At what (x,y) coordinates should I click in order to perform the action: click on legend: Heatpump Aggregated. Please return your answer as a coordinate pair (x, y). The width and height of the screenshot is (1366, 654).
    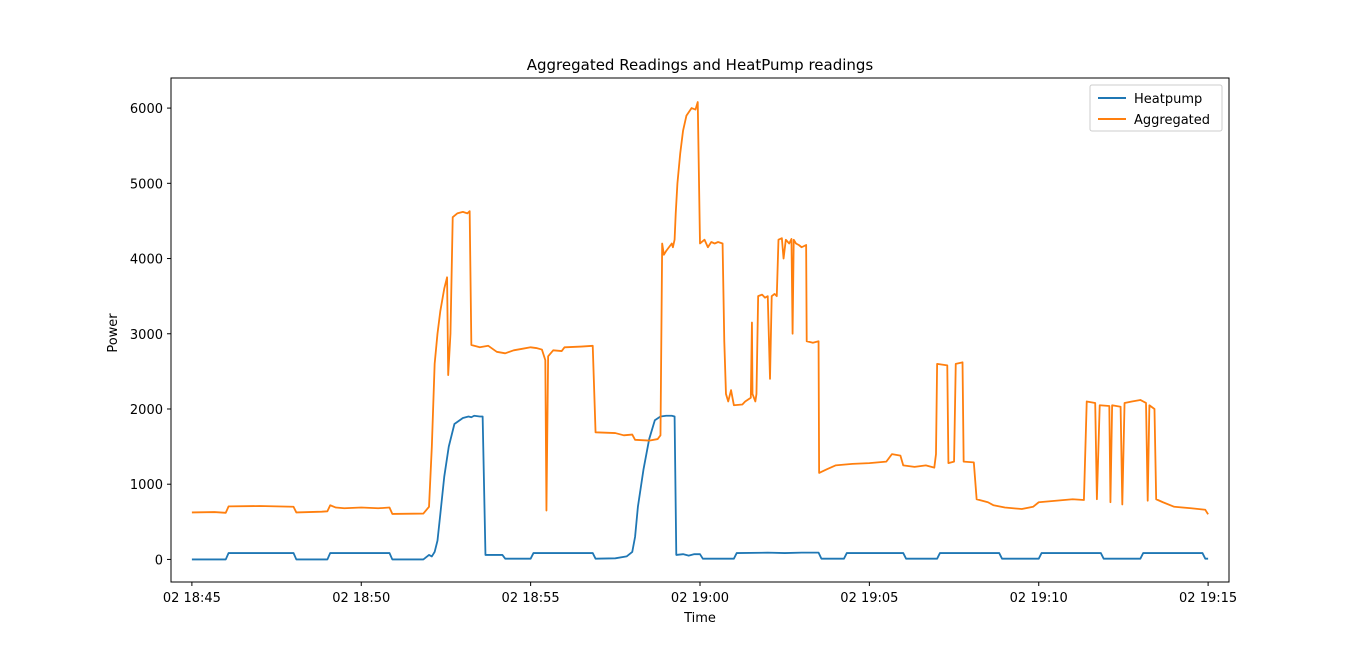
    Looking at the image, I should click on (1156, 108).